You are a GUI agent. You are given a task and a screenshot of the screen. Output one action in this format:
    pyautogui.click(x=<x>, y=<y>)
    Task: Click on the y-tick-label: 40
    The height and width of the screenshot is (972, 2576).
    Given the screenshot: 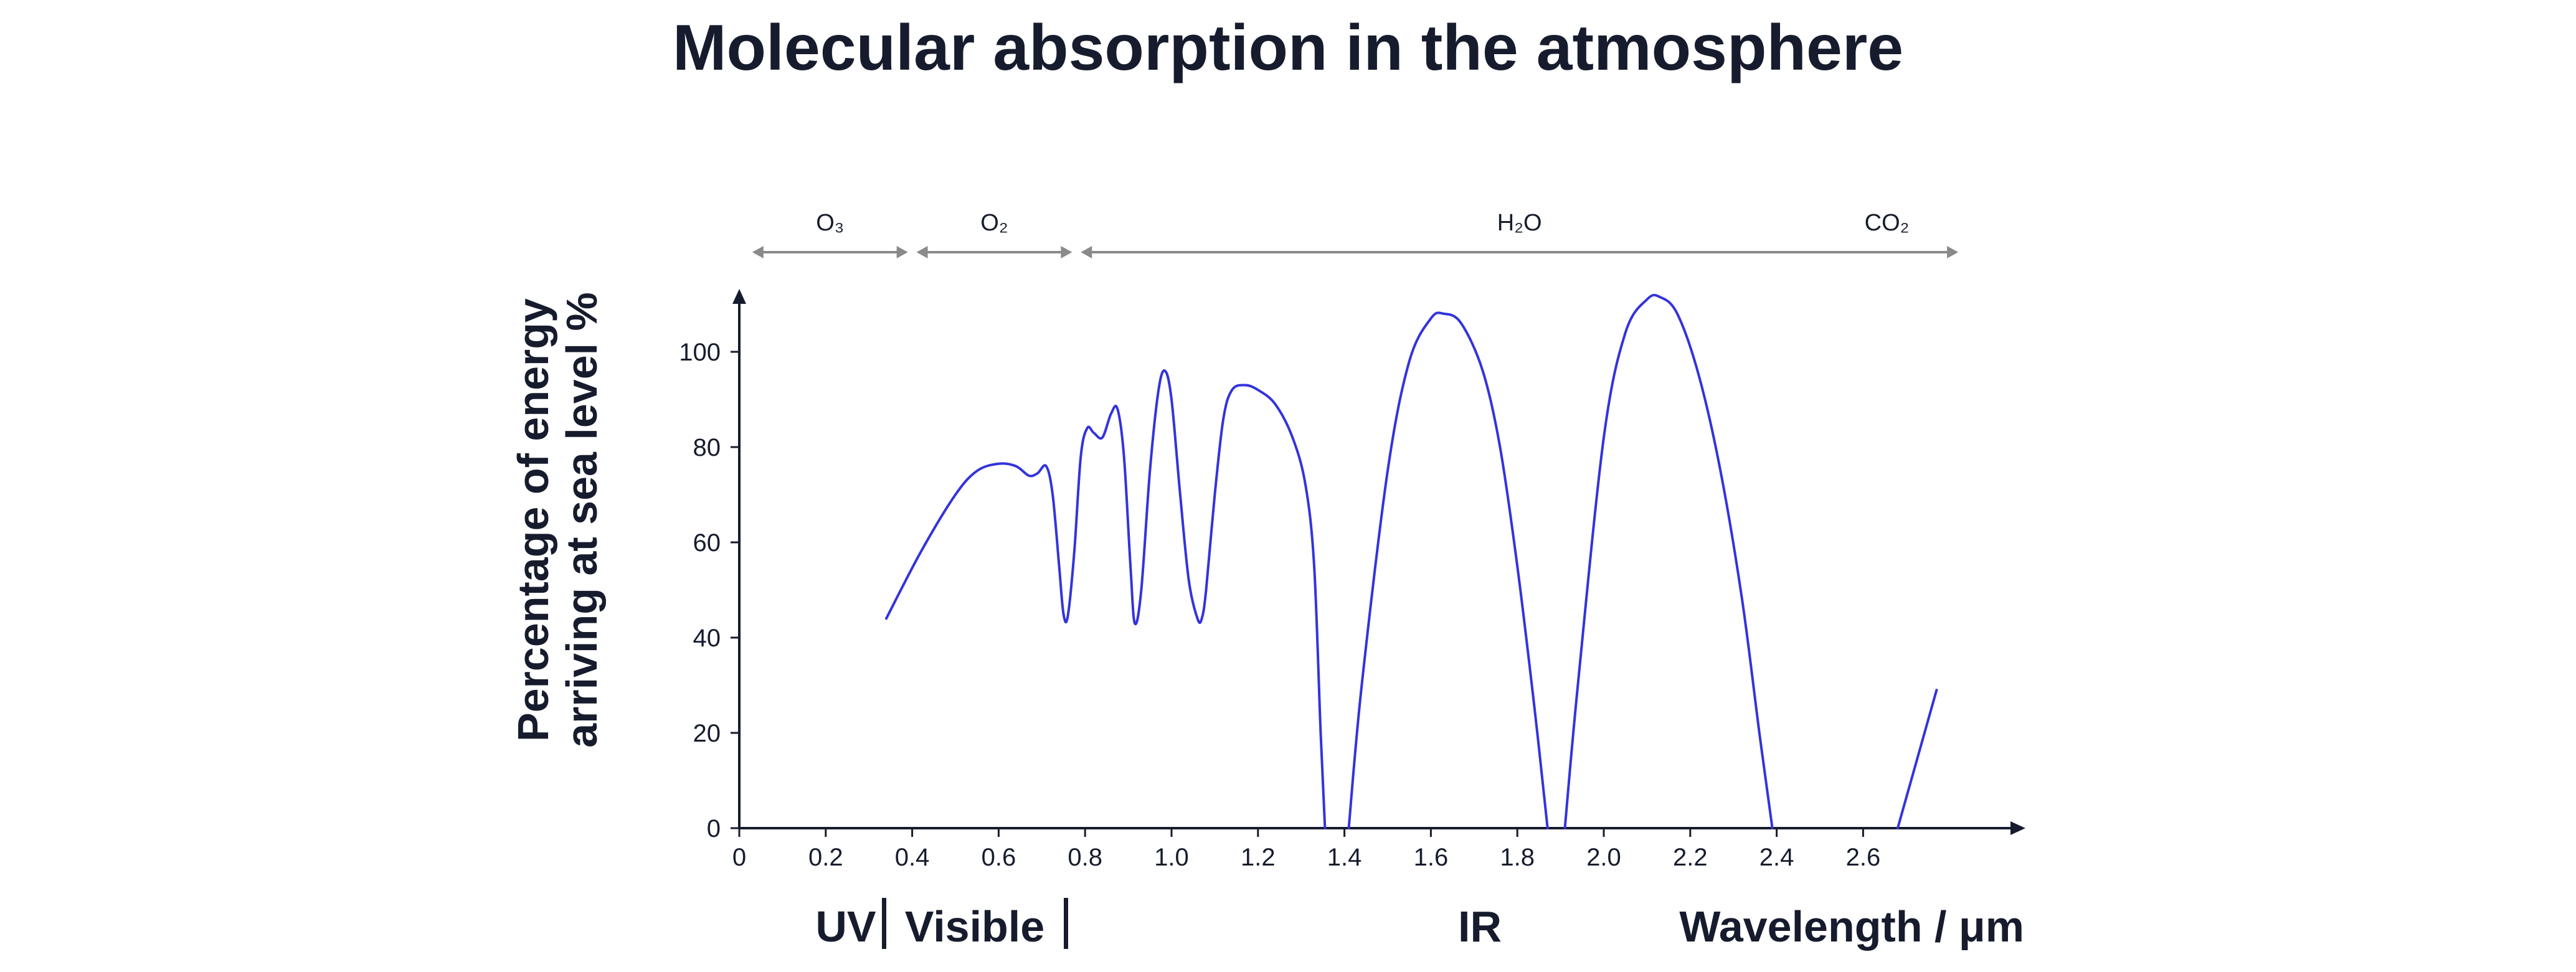 What is the action you would take?
    pyautogui.click(x=707, y=639)
    